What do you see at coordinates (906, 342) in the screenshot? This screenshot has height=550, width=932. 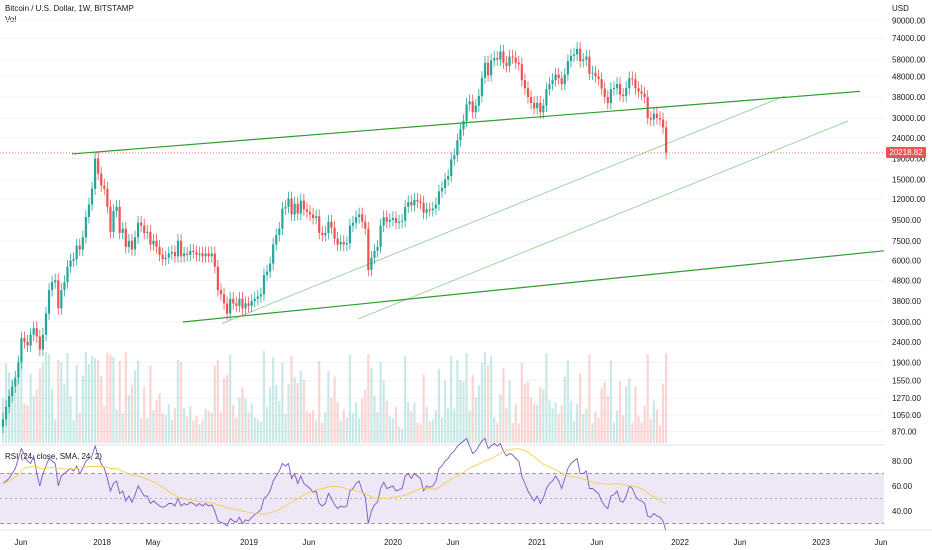 I see `price-tick-label: 2400.00` at bounding box center [906, 342].